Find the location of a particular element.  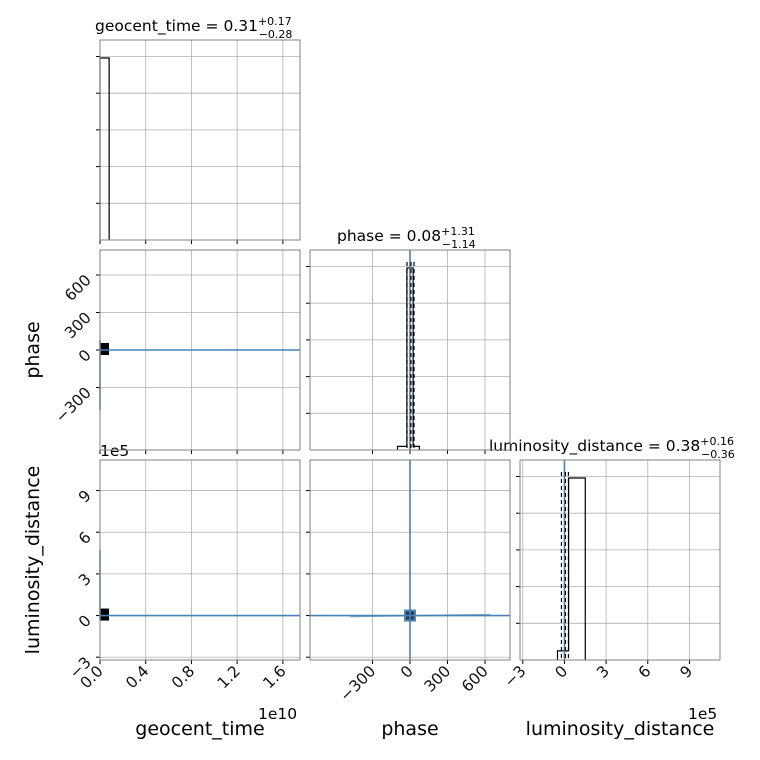

xtick-label-luminosity_distance: −3 is located at coordinates (515, 676).